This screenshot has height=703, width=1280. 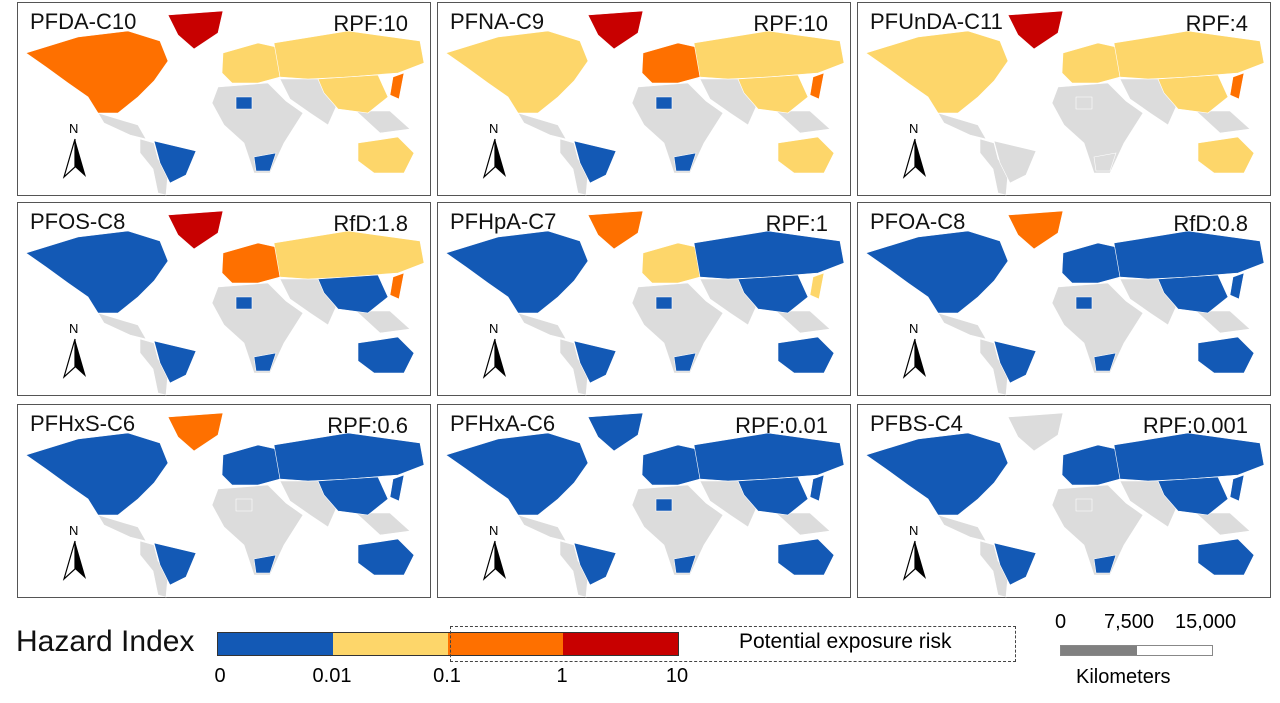 What do you see at coordinates (1129, 622) in the screenshot?
I see `scale-tick: 7,500` at bounding box center [1129, 622].